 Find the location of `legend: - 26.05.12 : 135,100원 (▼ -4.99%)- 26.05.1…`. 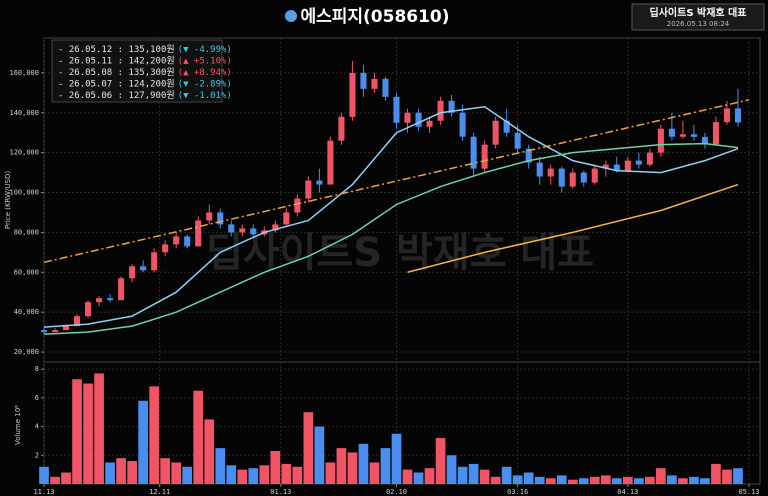

legend: - 26.05.12 : 135,100원 (▼ -4.99%)- 26.05.1… is located at coordinates (141, 71).